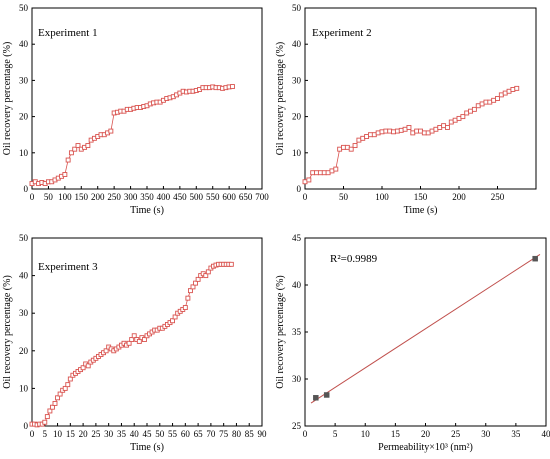  What do you see at coordinates (237, 434) in the screenshot?
I see `x-tick-label: 80` at bounding box center [237, 434].